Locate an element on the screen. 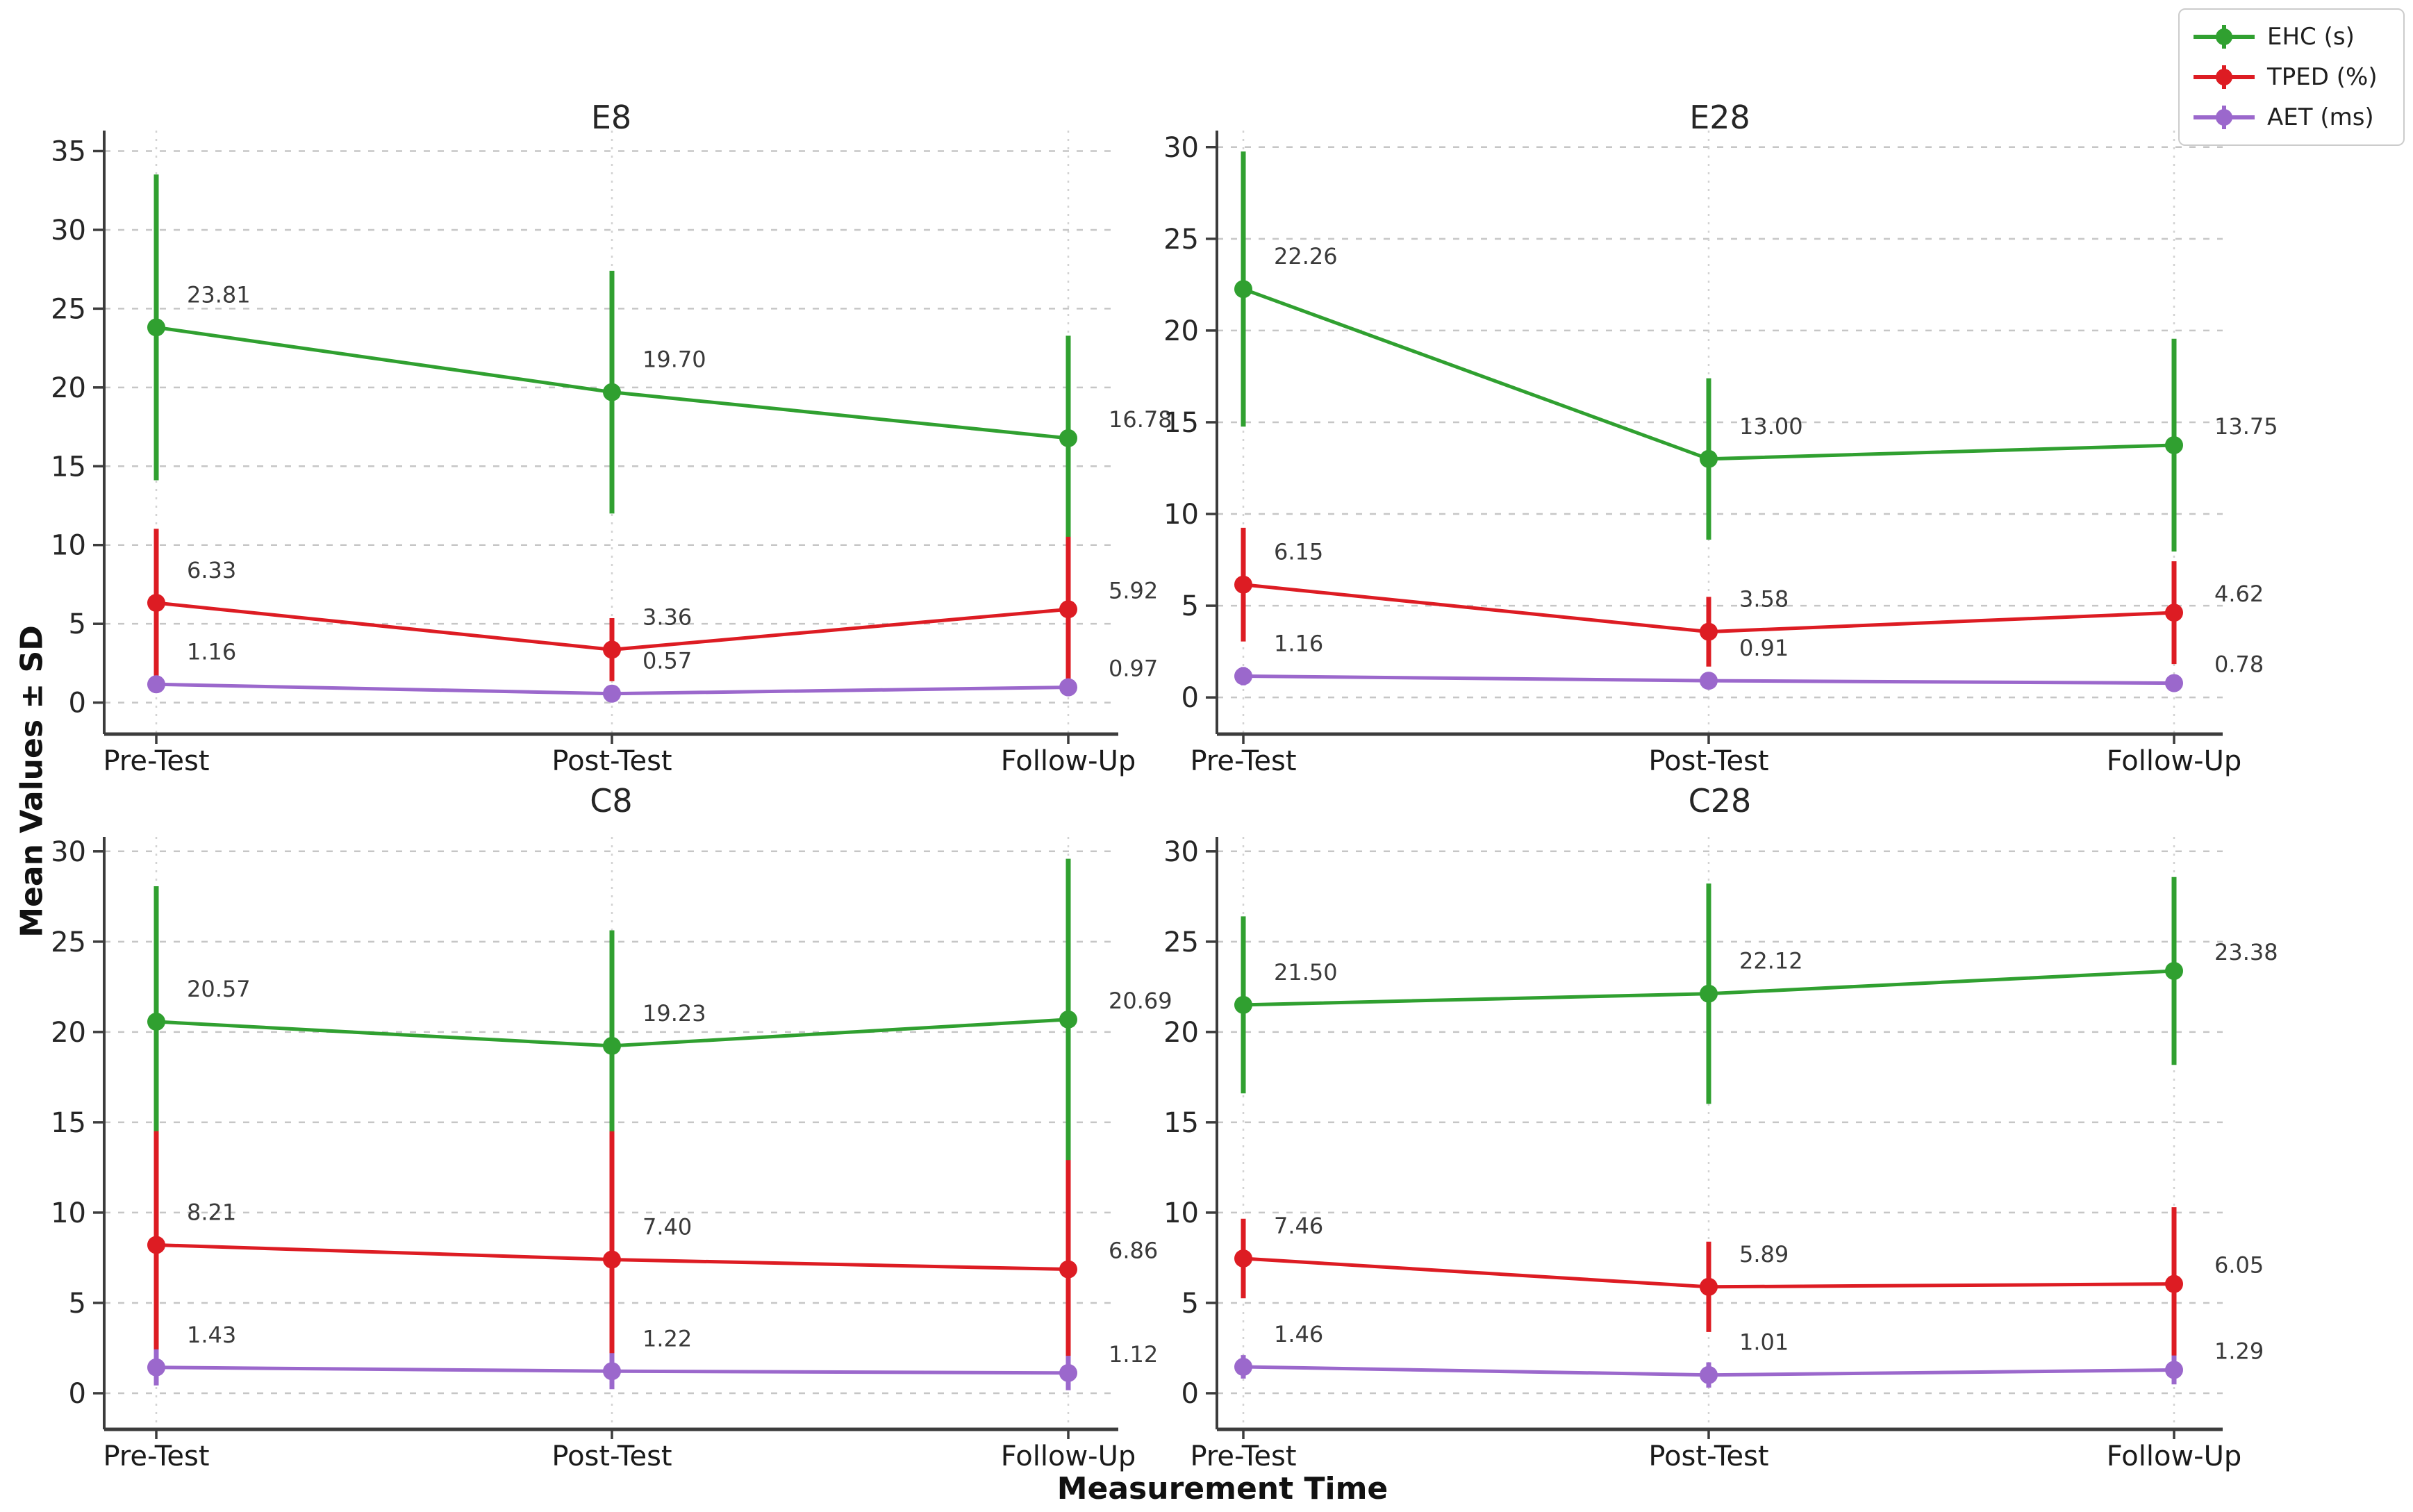 This screenshot has height=1512, width=2413. data-label: 1.43 is located at coordinates (212, 1335).